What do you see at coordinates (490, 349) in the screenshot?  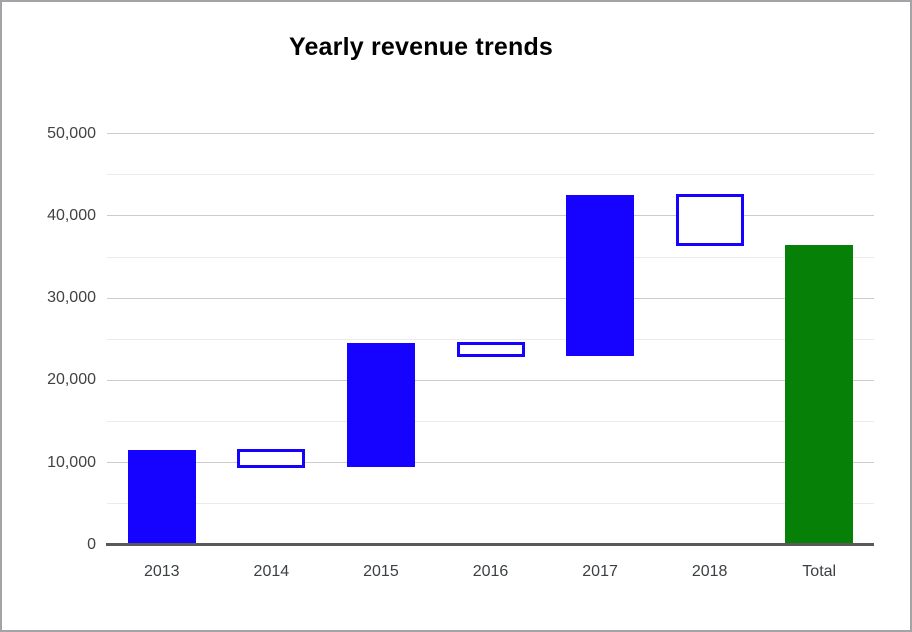 I see `bar-2016` at bounding box center [490, 349].